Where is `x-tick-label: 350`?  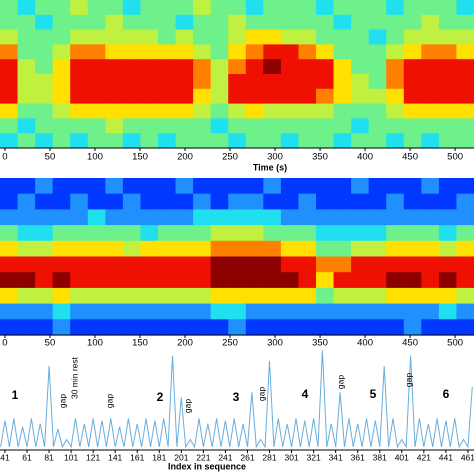
x-tick-label: 350 is located at coordinates (320, 343).